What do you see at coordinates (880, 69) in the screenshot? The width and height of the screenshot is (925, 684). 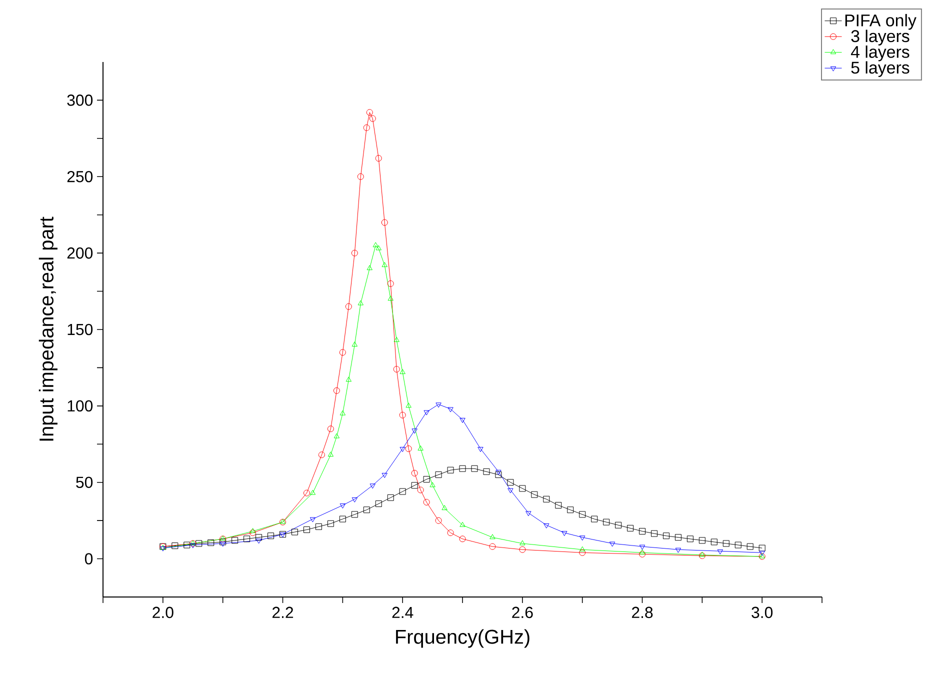 I see `legend-label: 5 layers` at bounding box center [880, 69].